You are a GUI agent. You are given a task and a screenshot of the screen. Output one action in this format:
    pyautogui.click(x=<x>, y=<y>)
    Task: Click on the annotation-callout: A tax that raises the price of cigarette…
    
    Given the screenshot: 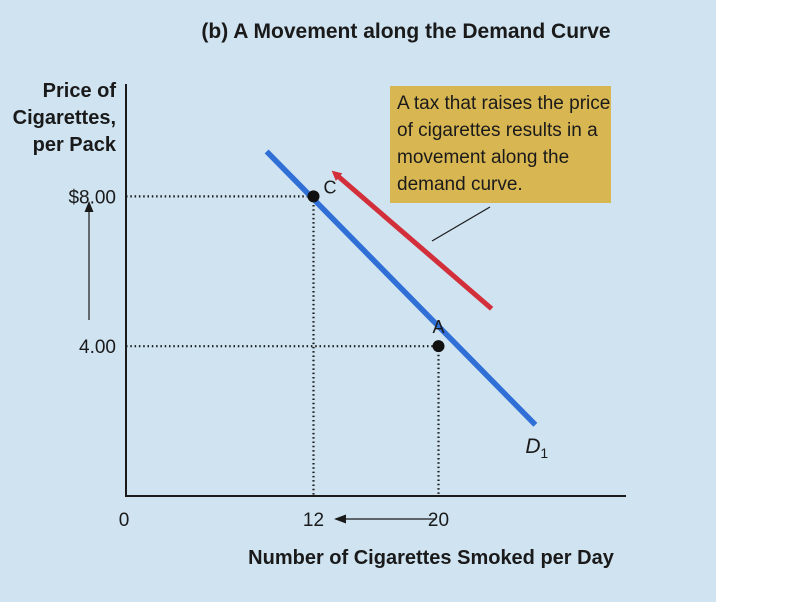 What is the action you would take?
    pyautogui.click(x=500, y=164)
    